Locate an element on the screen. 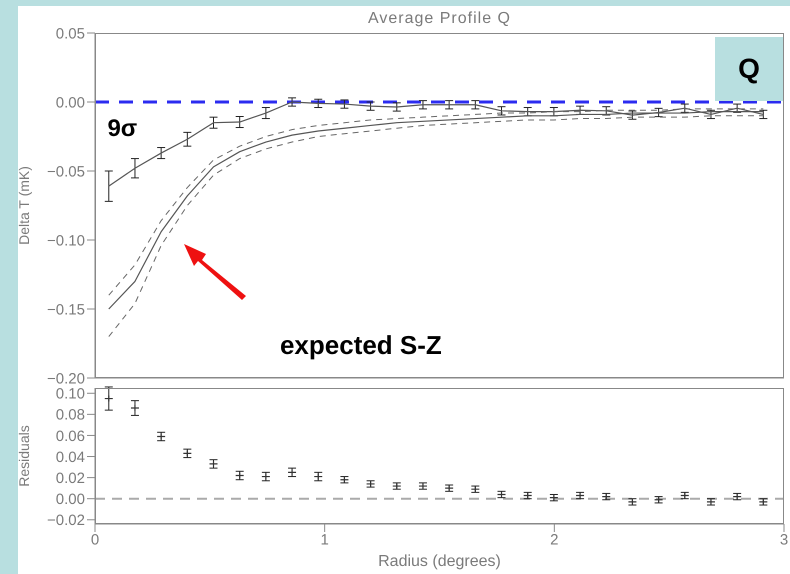  annotation: Q is located at coordinates (749, 69).